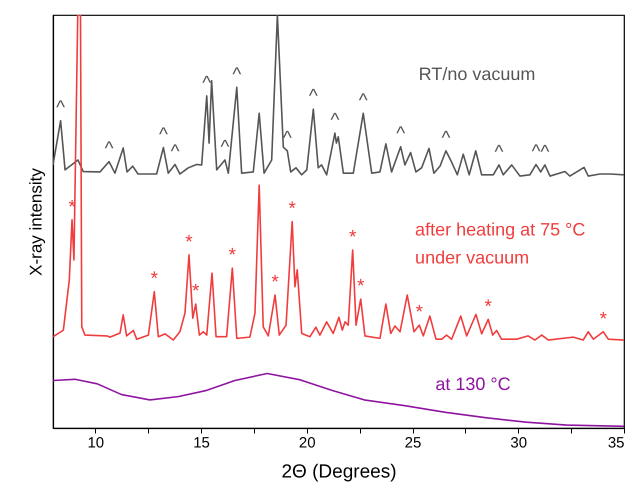  What do you see at coordinates (413, 443) in the screenshot?
I see `x-tick-label: 25` at bounding box center [413, 443].